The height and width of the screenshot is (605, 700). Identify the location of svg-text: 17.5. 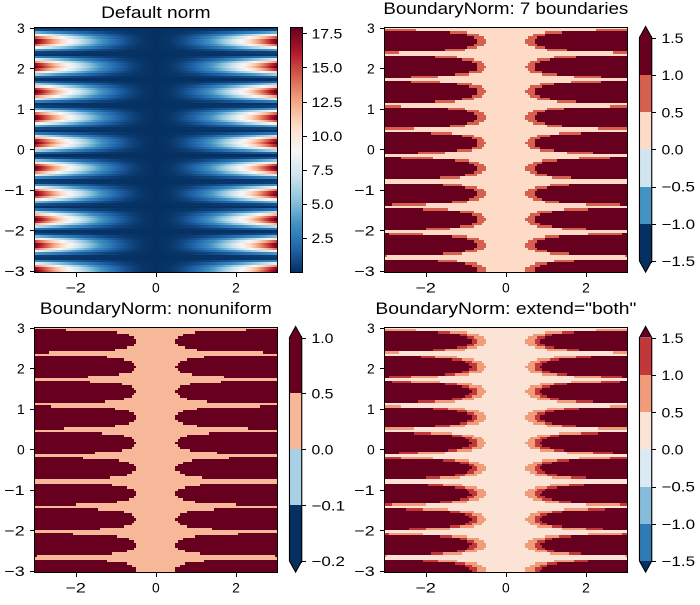
(326, 34).